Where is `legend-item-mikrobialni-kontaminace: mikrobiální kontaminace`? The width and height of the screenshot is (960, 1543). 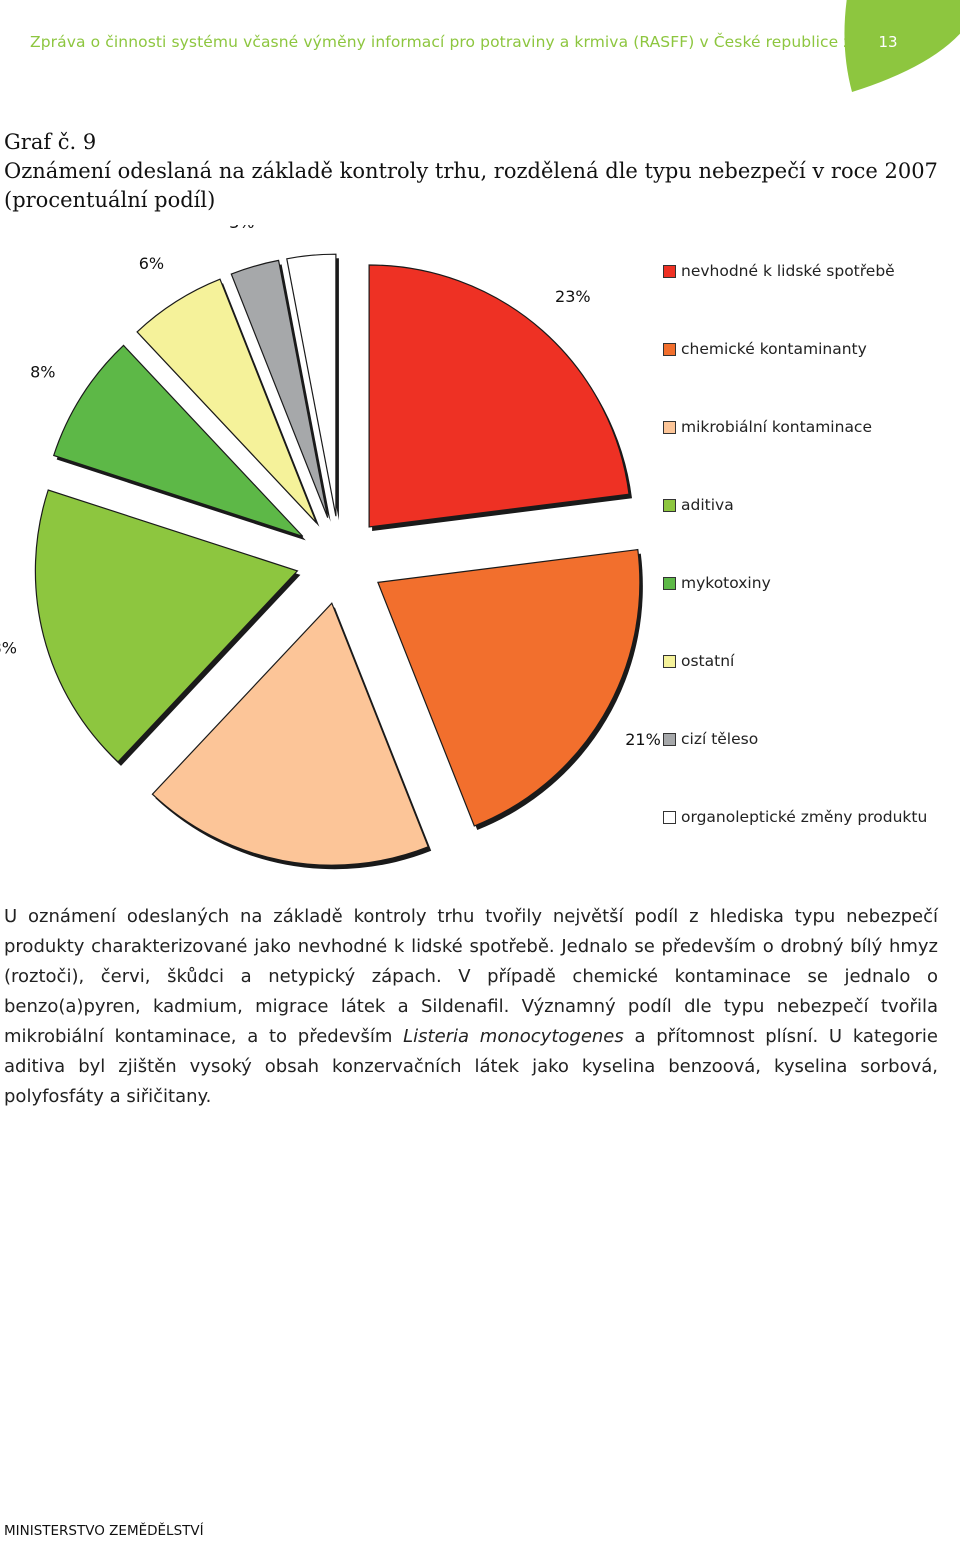
legend-item-mikrobialni-kontaminace: mikrobiální kontaminace is located at coordinates (767, 427).